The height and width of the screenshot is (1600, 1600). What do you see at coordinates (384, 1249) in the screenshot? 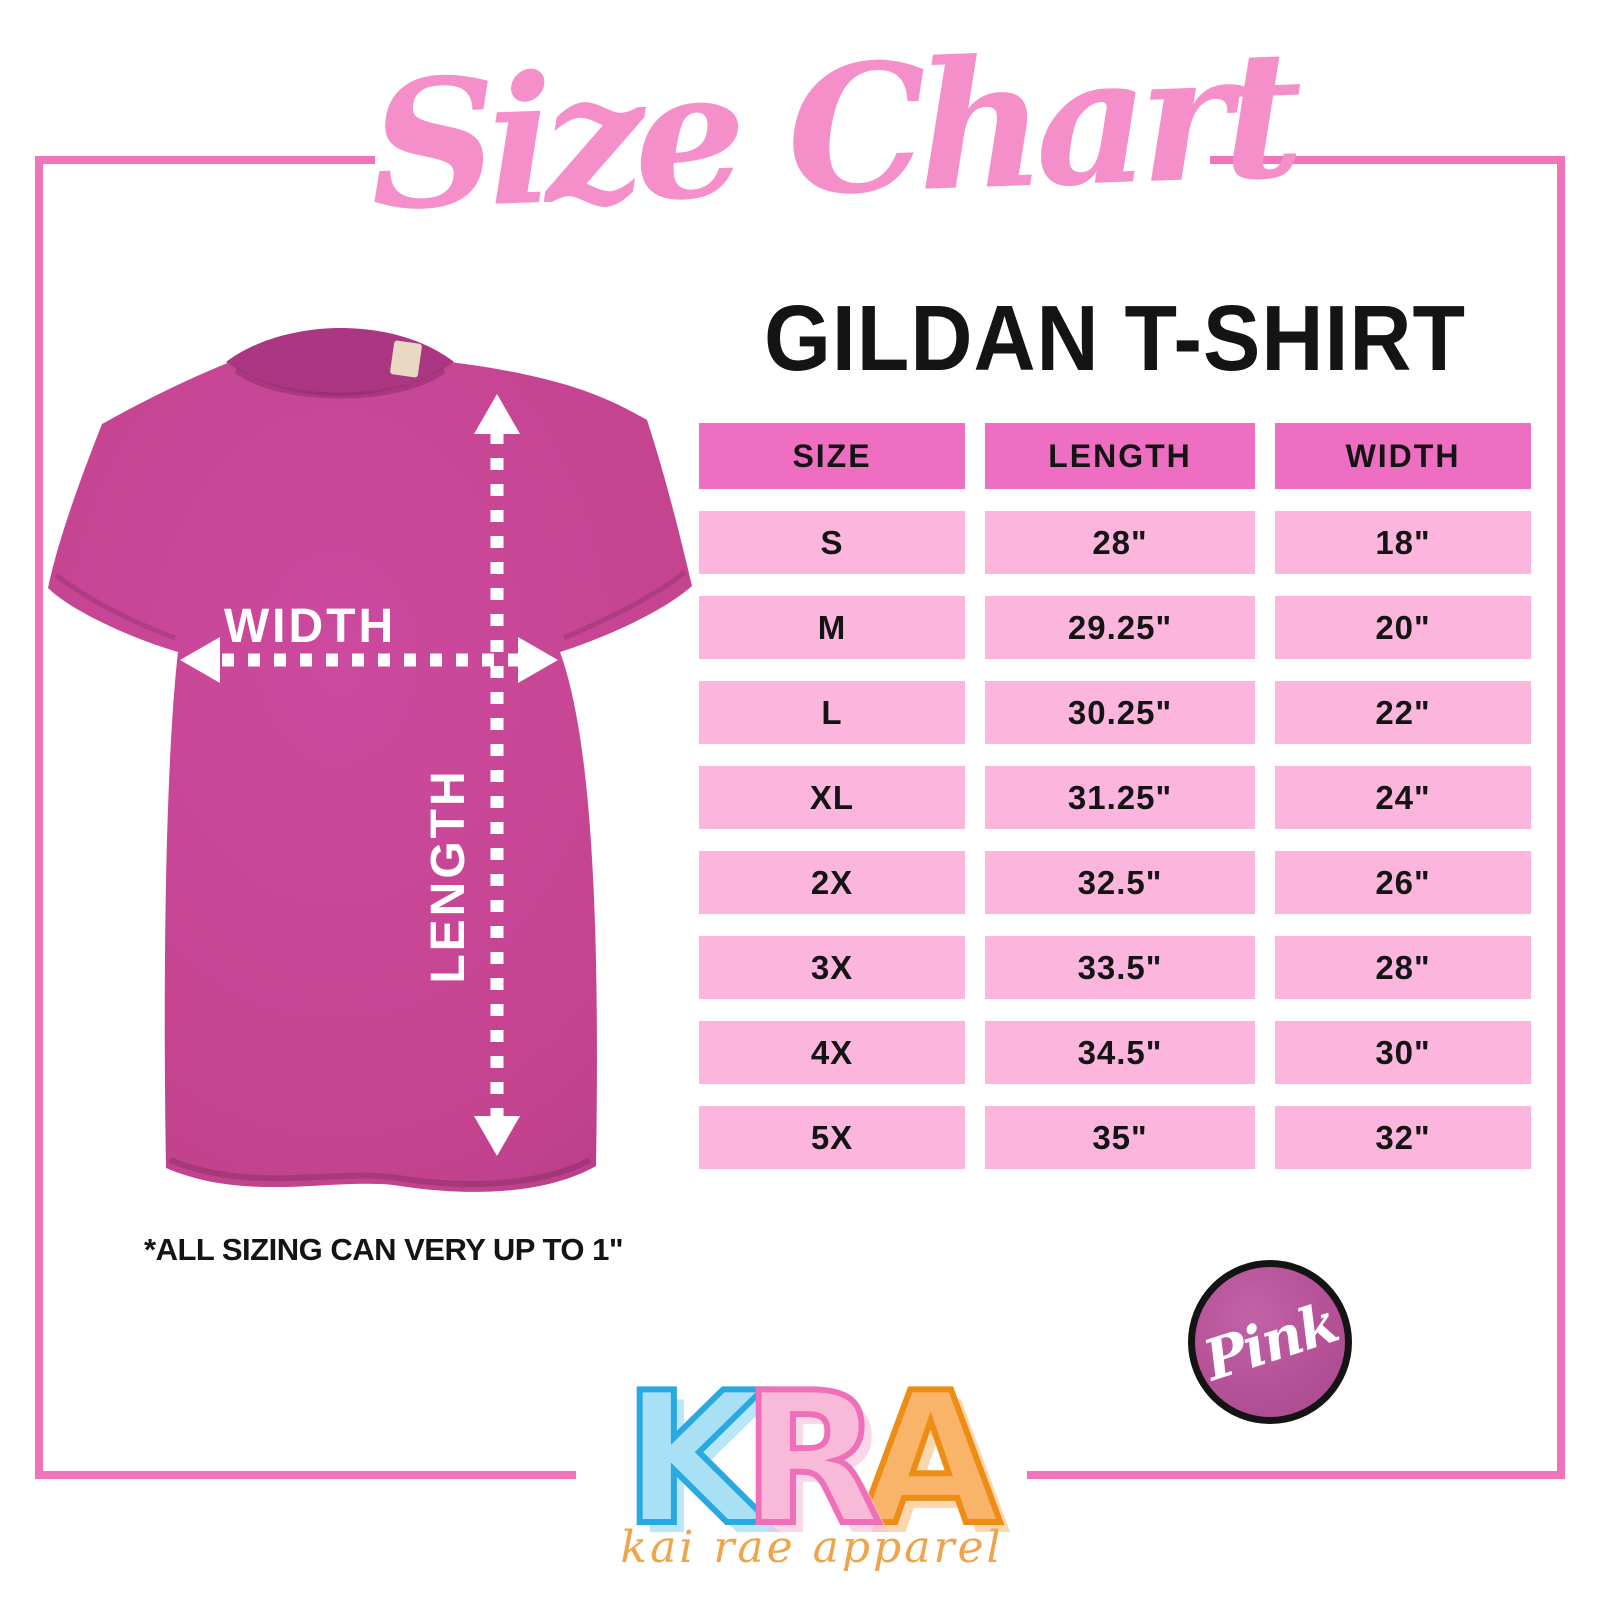
I see `sizing-disclaimer: *ALL SIZING CAN VERY UP TO 1"` at bounding box center [384, 1249].